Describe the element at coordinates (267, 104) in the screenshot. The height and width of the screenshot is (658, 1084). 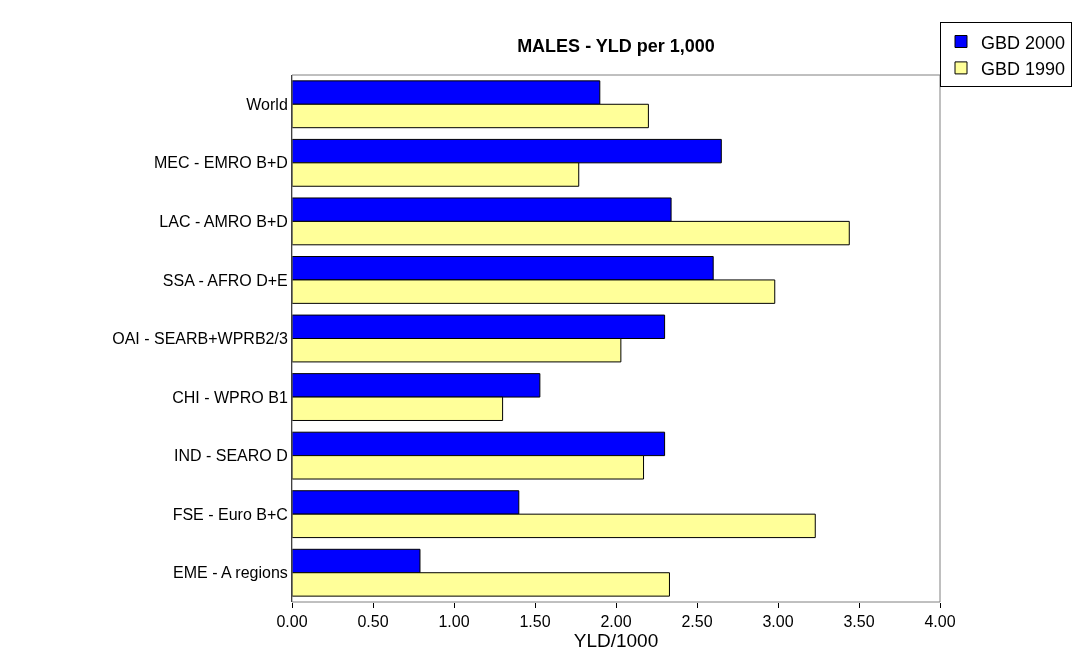
I see `y-tick-label: World` at that location.